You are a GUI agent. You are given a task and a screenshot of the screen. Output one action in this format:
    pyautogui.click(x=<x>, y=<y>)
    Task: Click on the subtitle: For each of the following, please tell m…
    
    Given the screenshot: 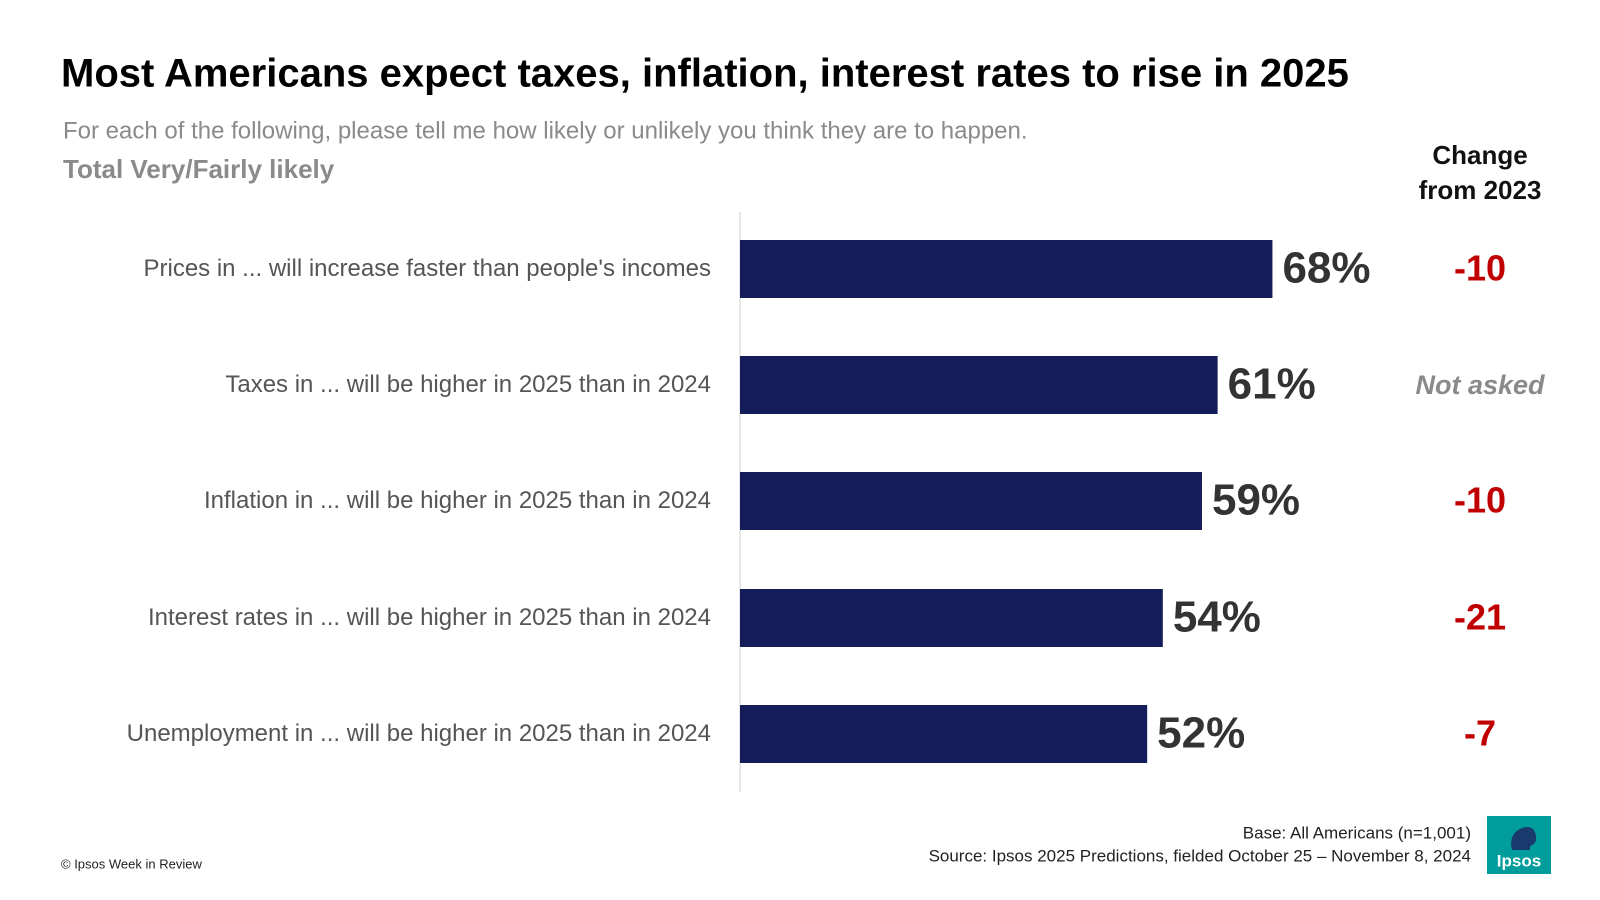 What is the action you would take?
    pyautogui.click(x=545, y=130)
    